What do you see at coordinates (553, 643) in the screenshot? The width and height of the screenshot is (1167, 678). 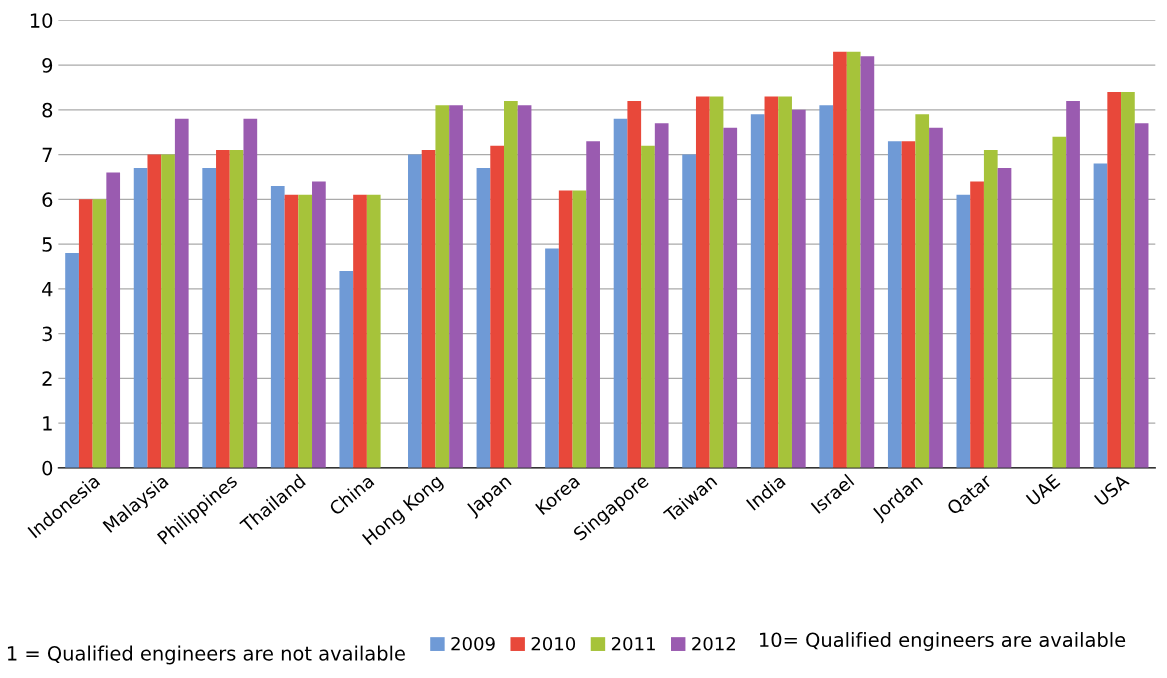 I see `legend-label: 2010` at bounding box center [553, 643].